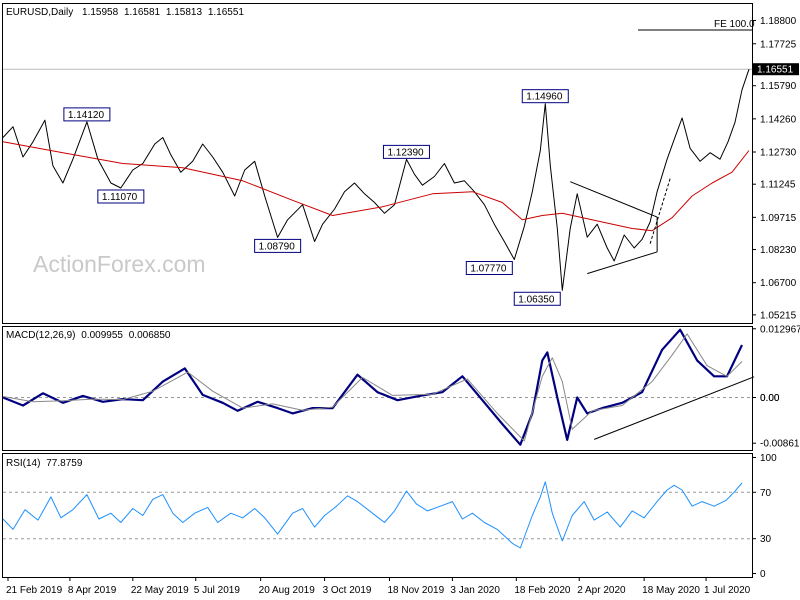  What do you see at coordinates (40, 335) in the screenshot?
I see `macd-title: MACD(12,26,9)` at bounding box center [40, 335].